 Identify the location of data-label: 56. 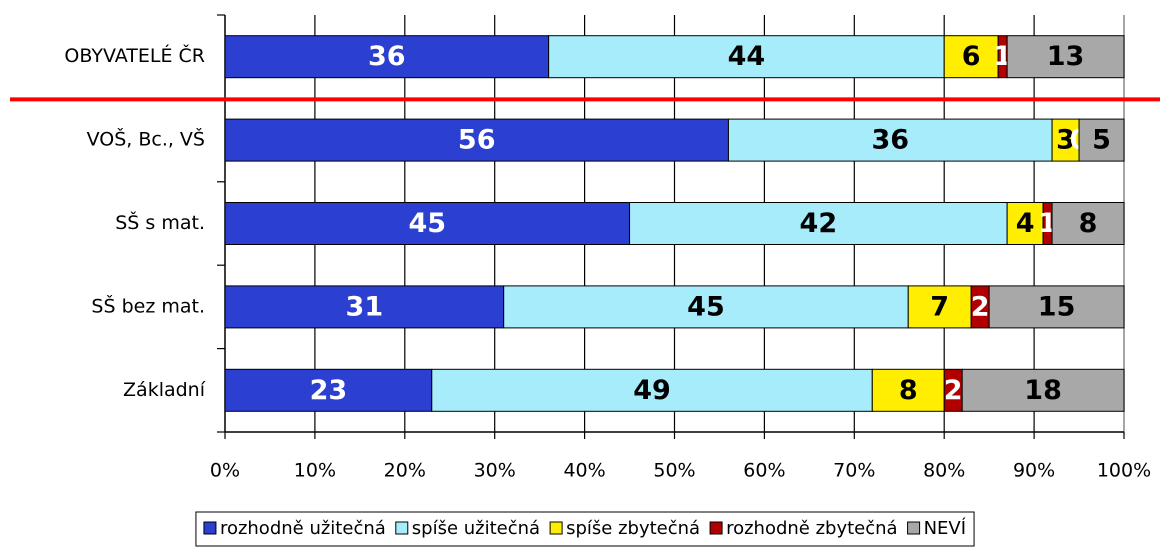
(477, 140).